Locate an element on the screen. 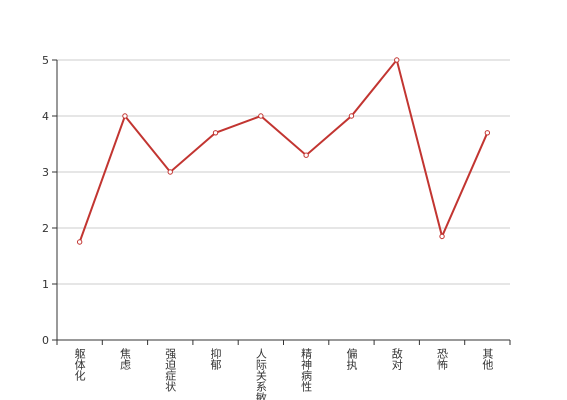 The width and height of the screenshot is (567, 400). x-tick-label: 偏执 is located at coordinates (351, 359).